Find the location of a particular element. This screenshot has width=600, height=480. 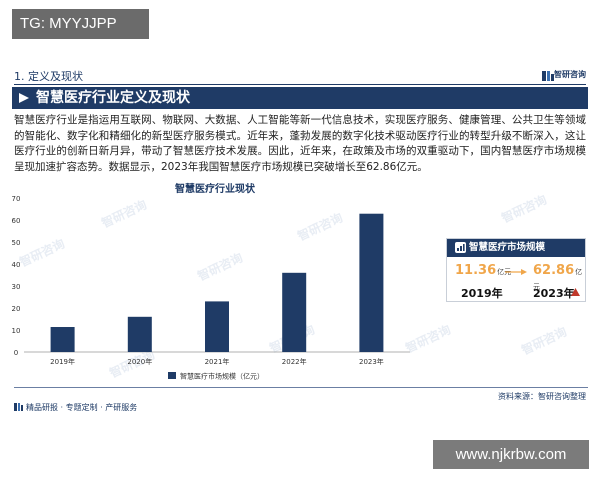

x-tick-label: 2023年 is located at coordinates (371, 361).